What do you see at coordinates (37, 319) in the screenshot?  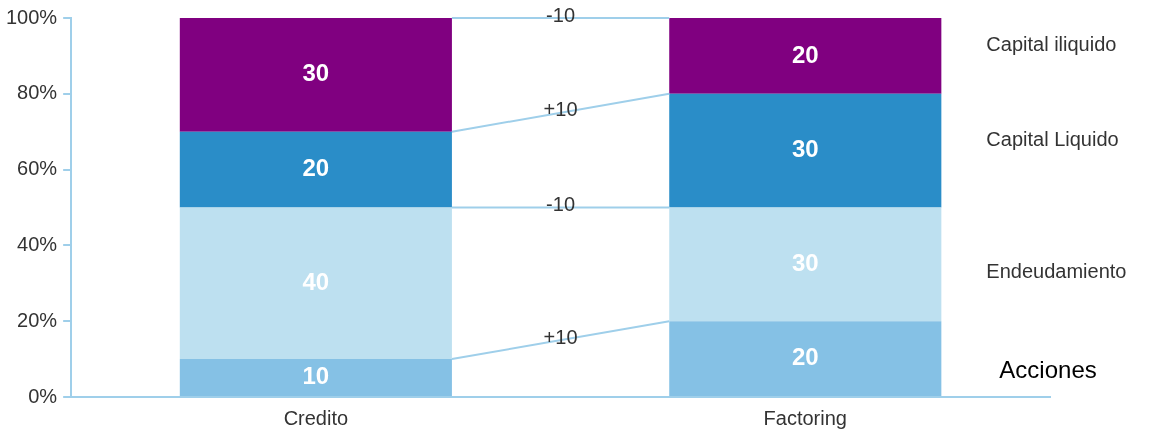 I see `y-tick-label: 20%` at bounding box center [37, 319].